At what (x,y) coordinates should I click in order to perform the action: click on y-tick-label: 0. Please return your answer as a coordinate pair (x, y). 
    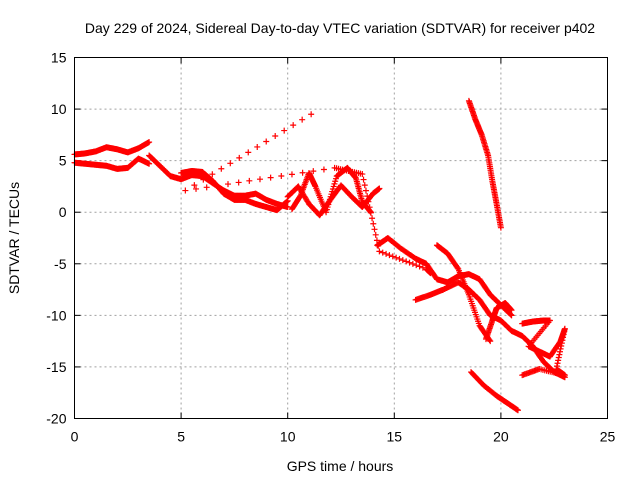
    Looking at the image, I should click on (63, 212).